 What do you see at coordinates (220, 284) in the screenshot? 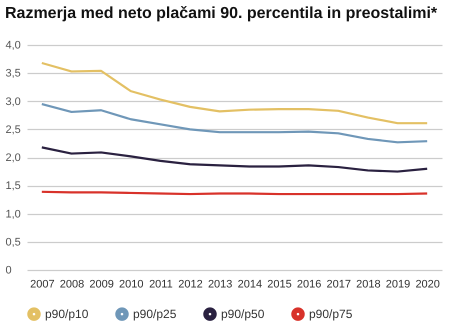
I see `x-tick-label: 2013` at bounding box center [220, 284].